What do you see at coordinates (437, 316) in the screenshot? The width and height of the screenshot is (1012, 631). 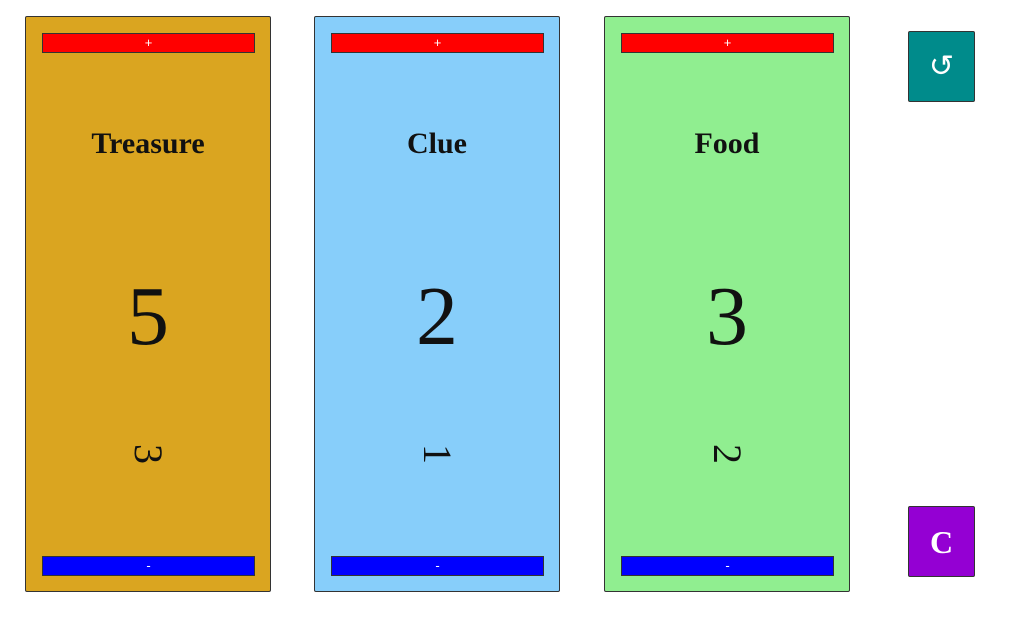 I see `card-count: 2` at bounding box center [437, 316].